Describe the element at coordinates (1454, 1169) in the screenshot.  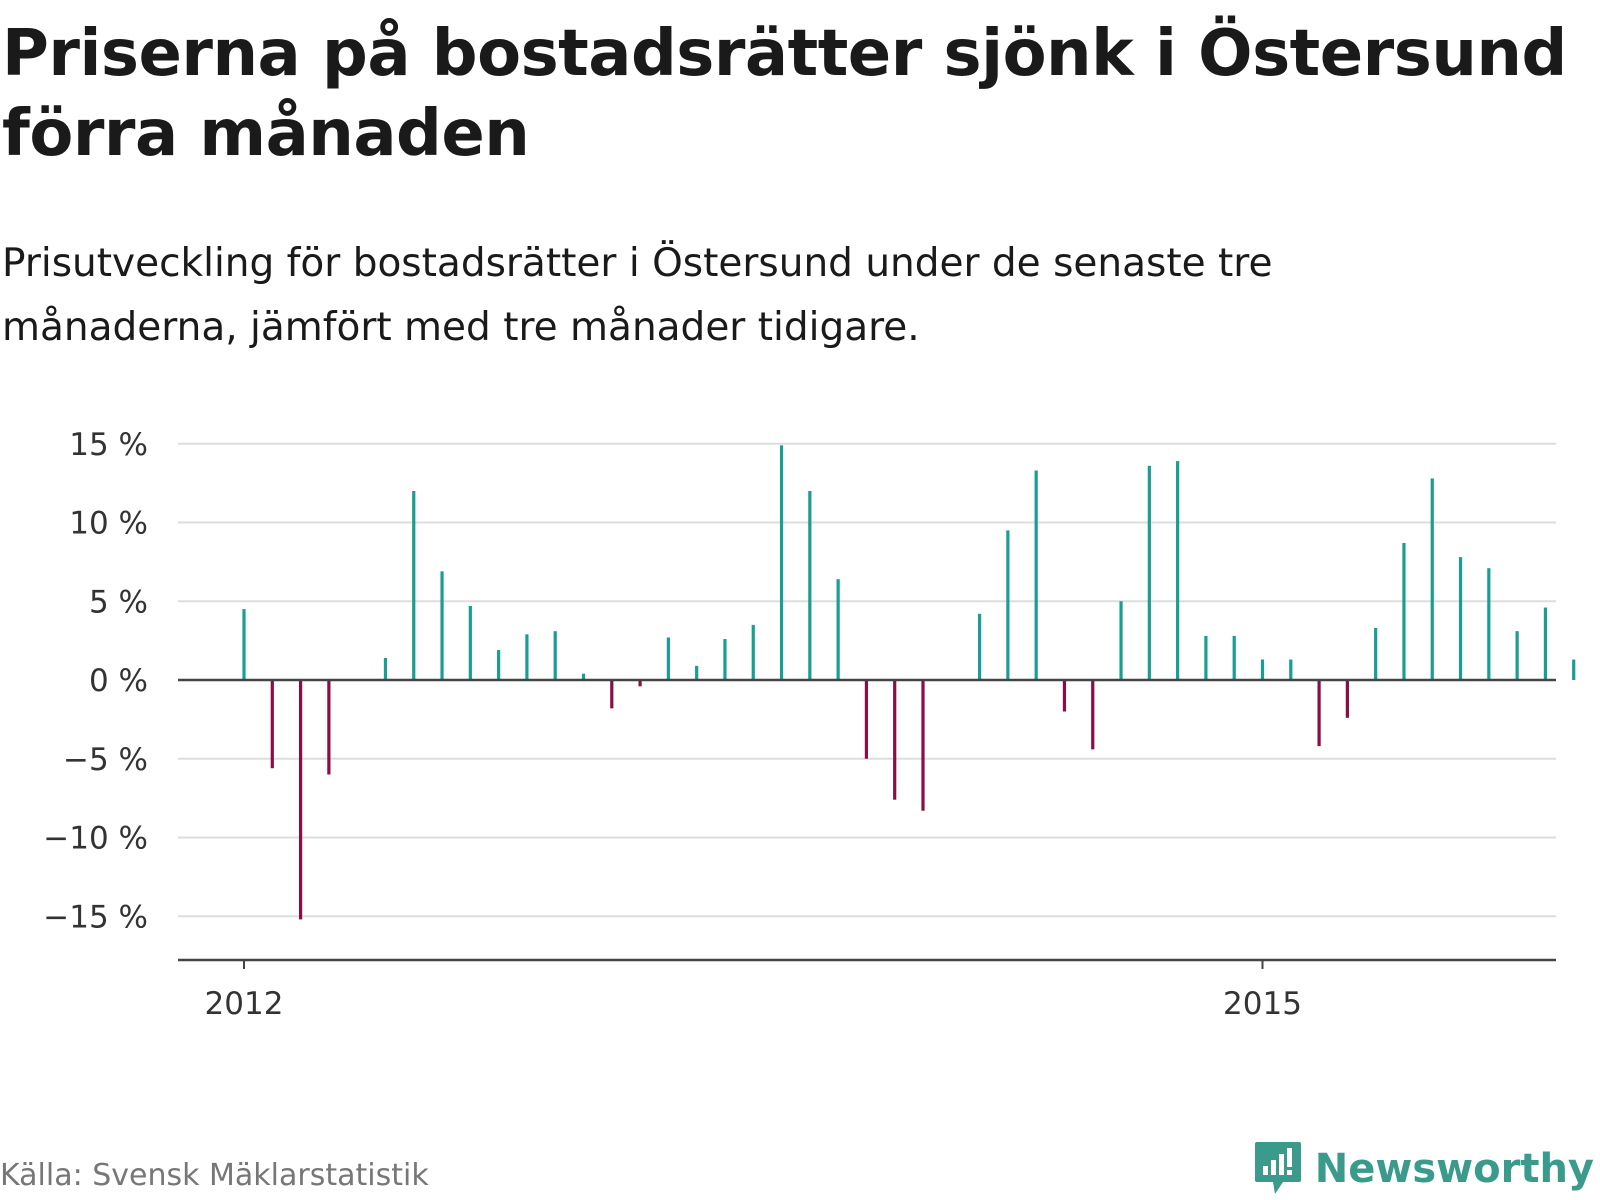
I see `brand-name: Newsworthy` at that location.